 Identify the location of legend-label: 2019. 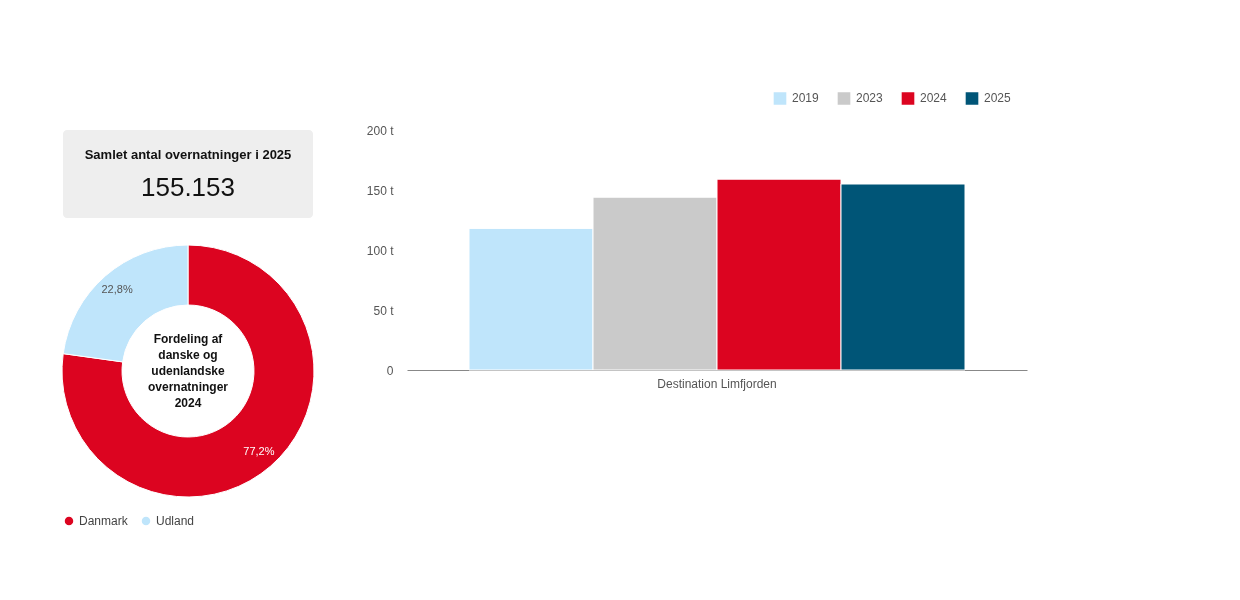
(806, 98).